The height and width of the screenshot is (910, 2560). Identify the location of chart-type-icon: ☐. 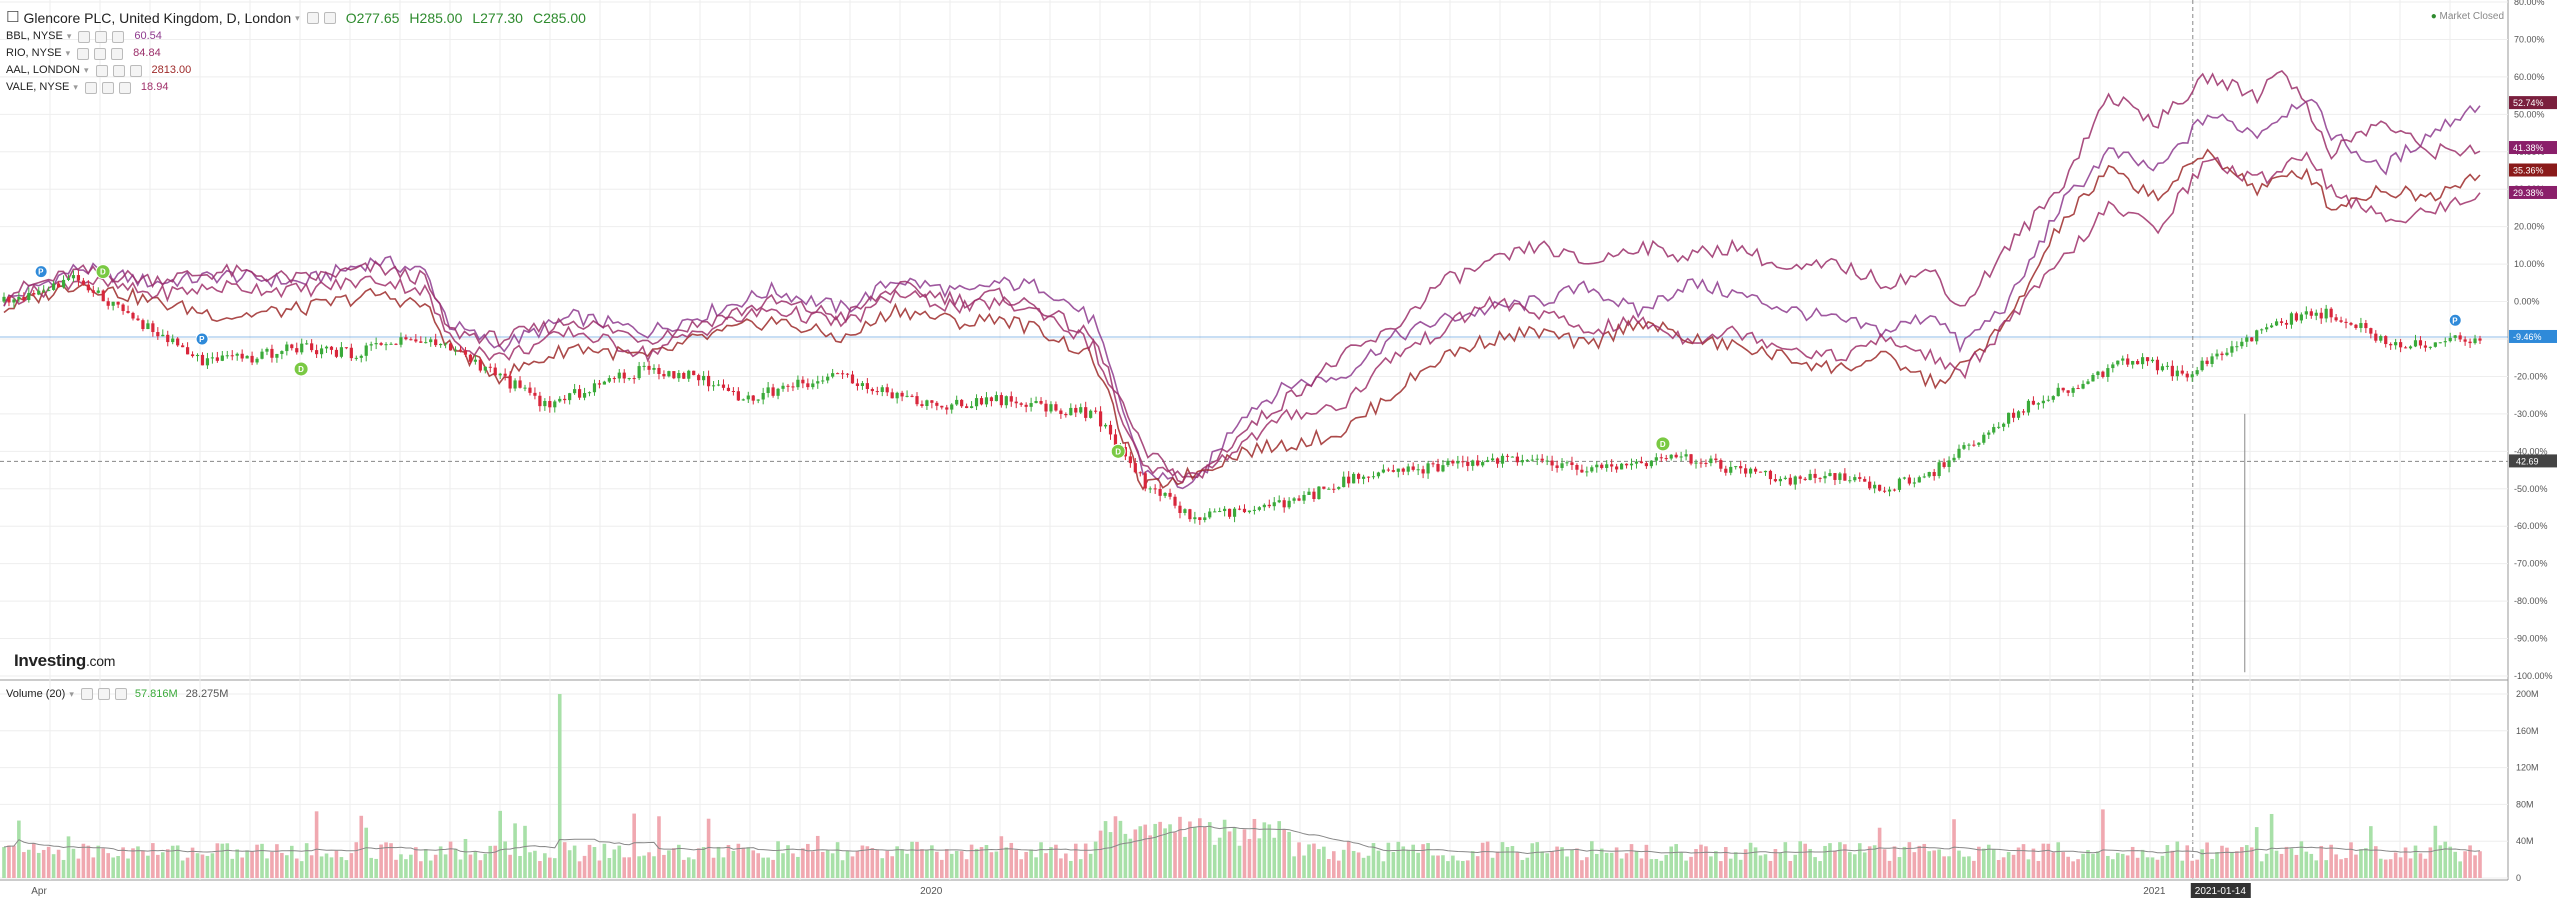
(13, 17).